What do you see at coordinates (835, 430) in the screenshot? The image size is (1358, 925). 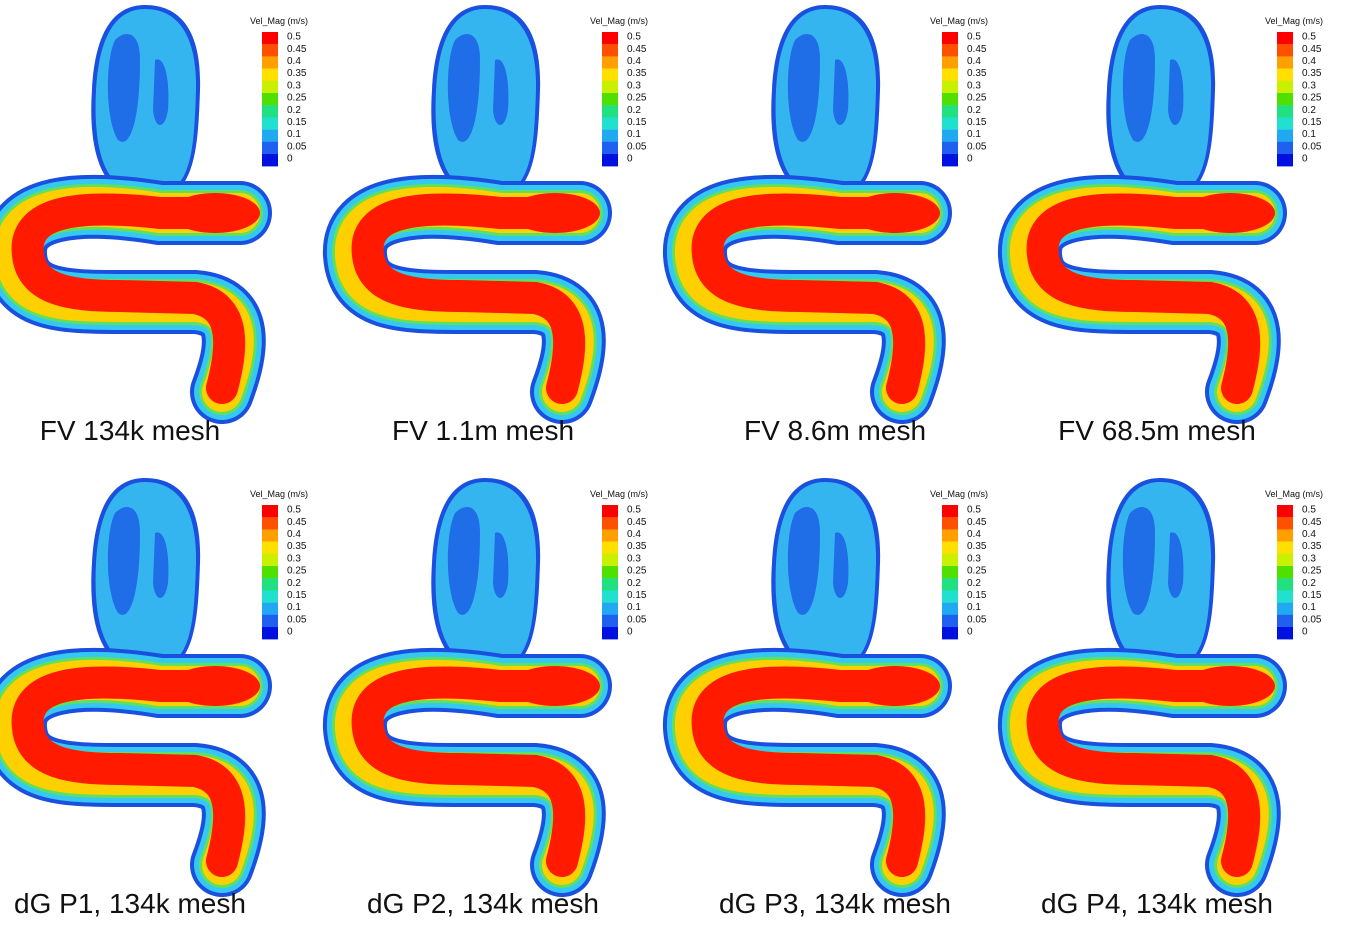 I see `caption: FV 8.6m mesh` at bounding box center [835, 430].